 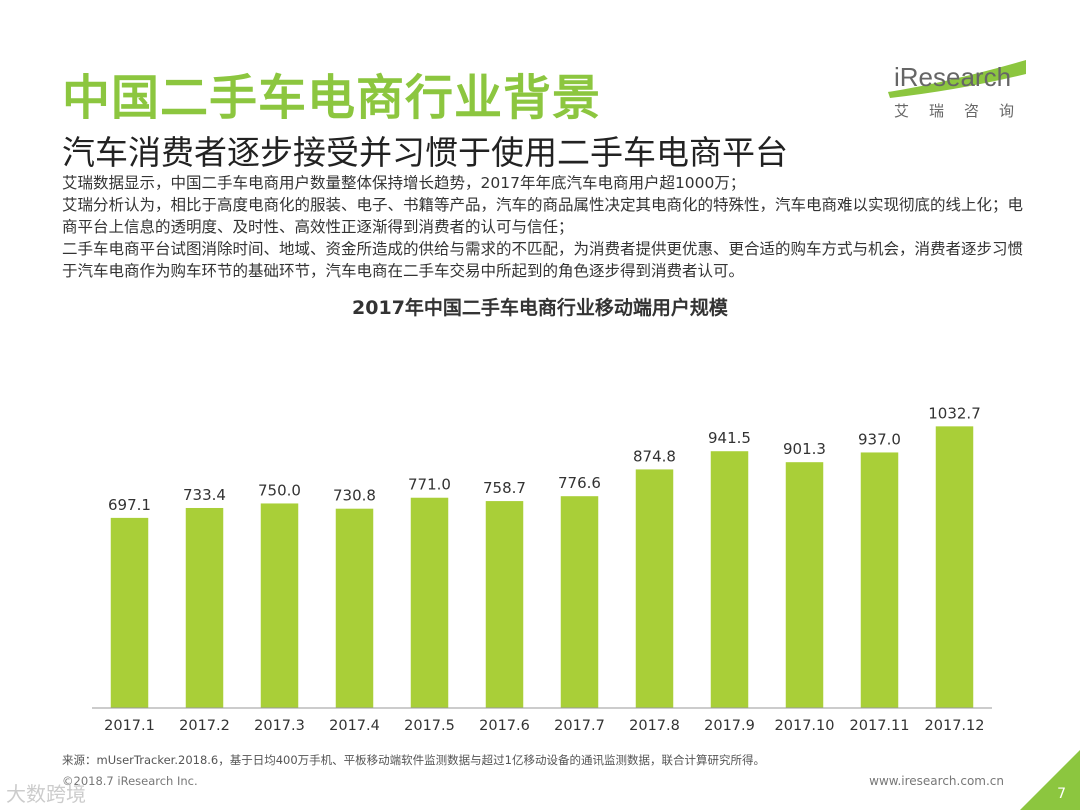 I want to click on value-label: 771.0, so click(x=429, y=485).